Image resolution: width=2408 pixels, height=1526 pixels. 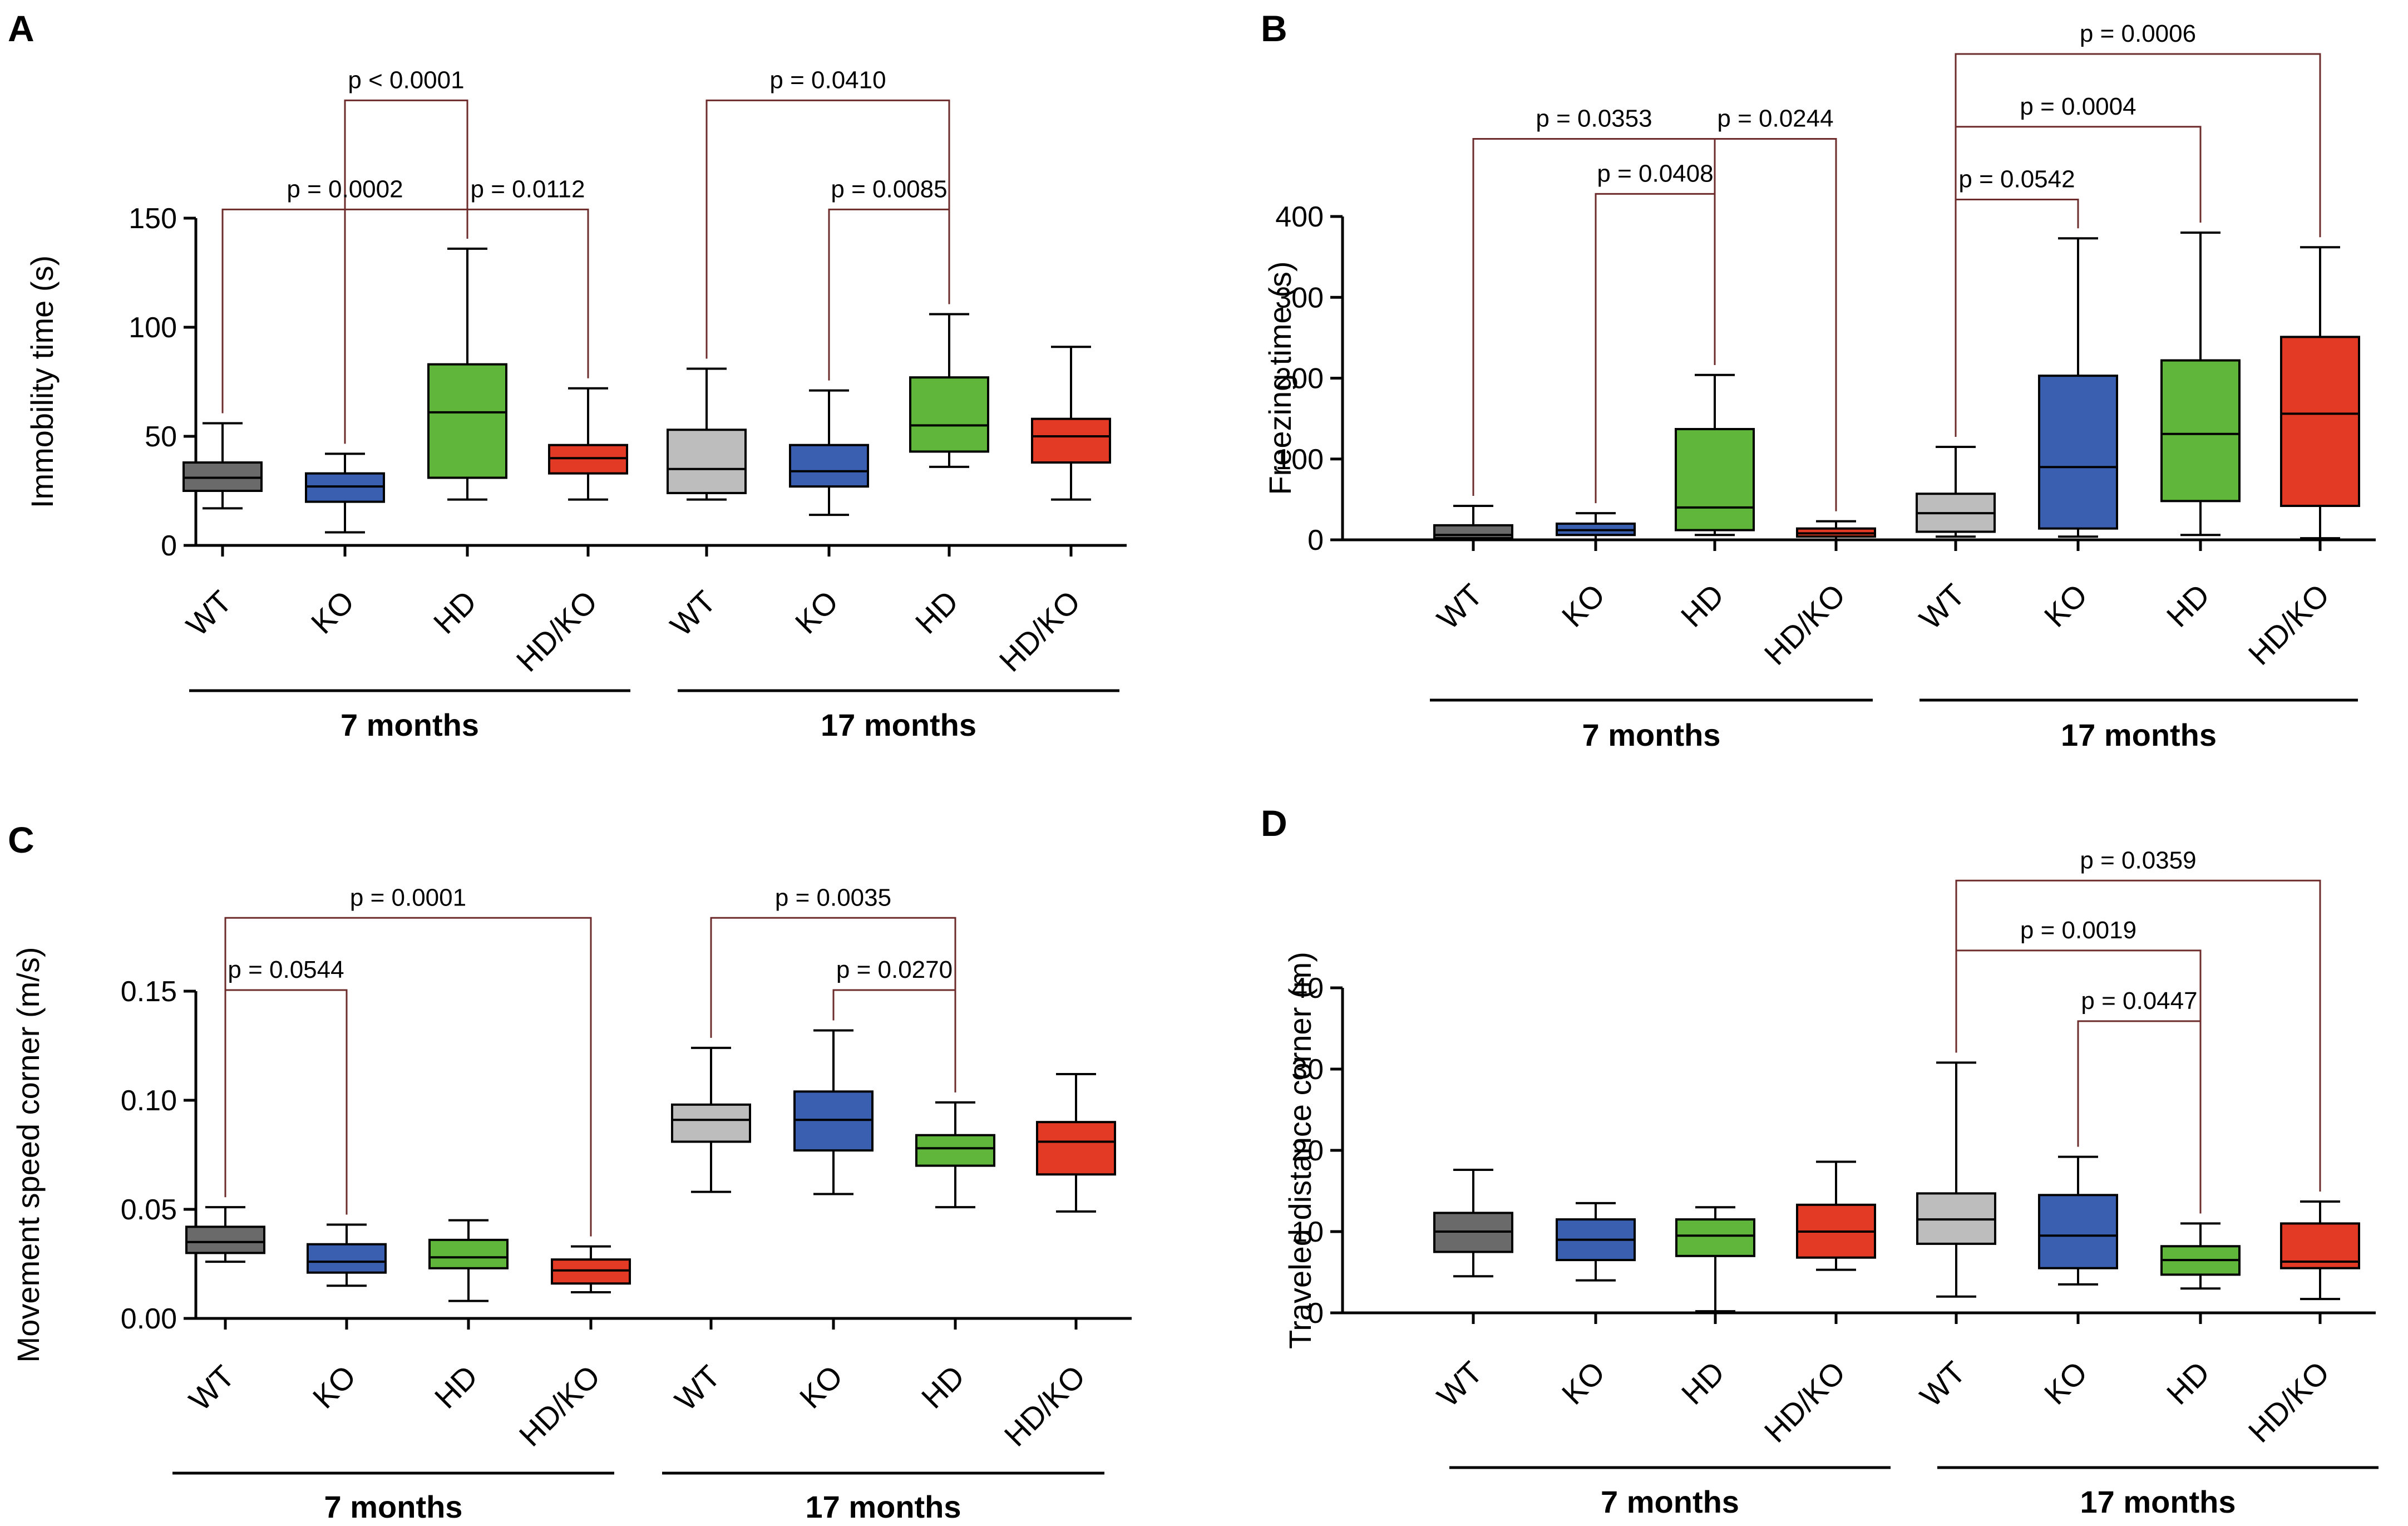 I want to click on p-value-label: p = 0.0244, so click(x=1775, y=118).